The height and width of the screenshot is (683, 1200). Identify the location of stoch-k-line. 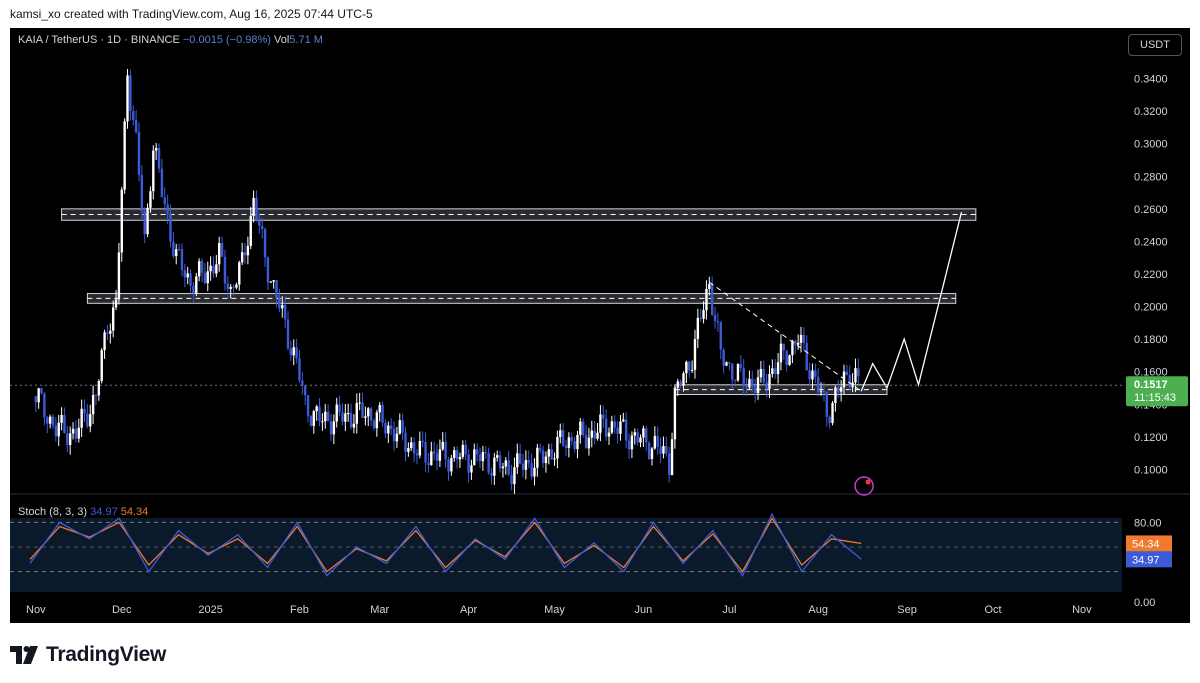
(445, 545).